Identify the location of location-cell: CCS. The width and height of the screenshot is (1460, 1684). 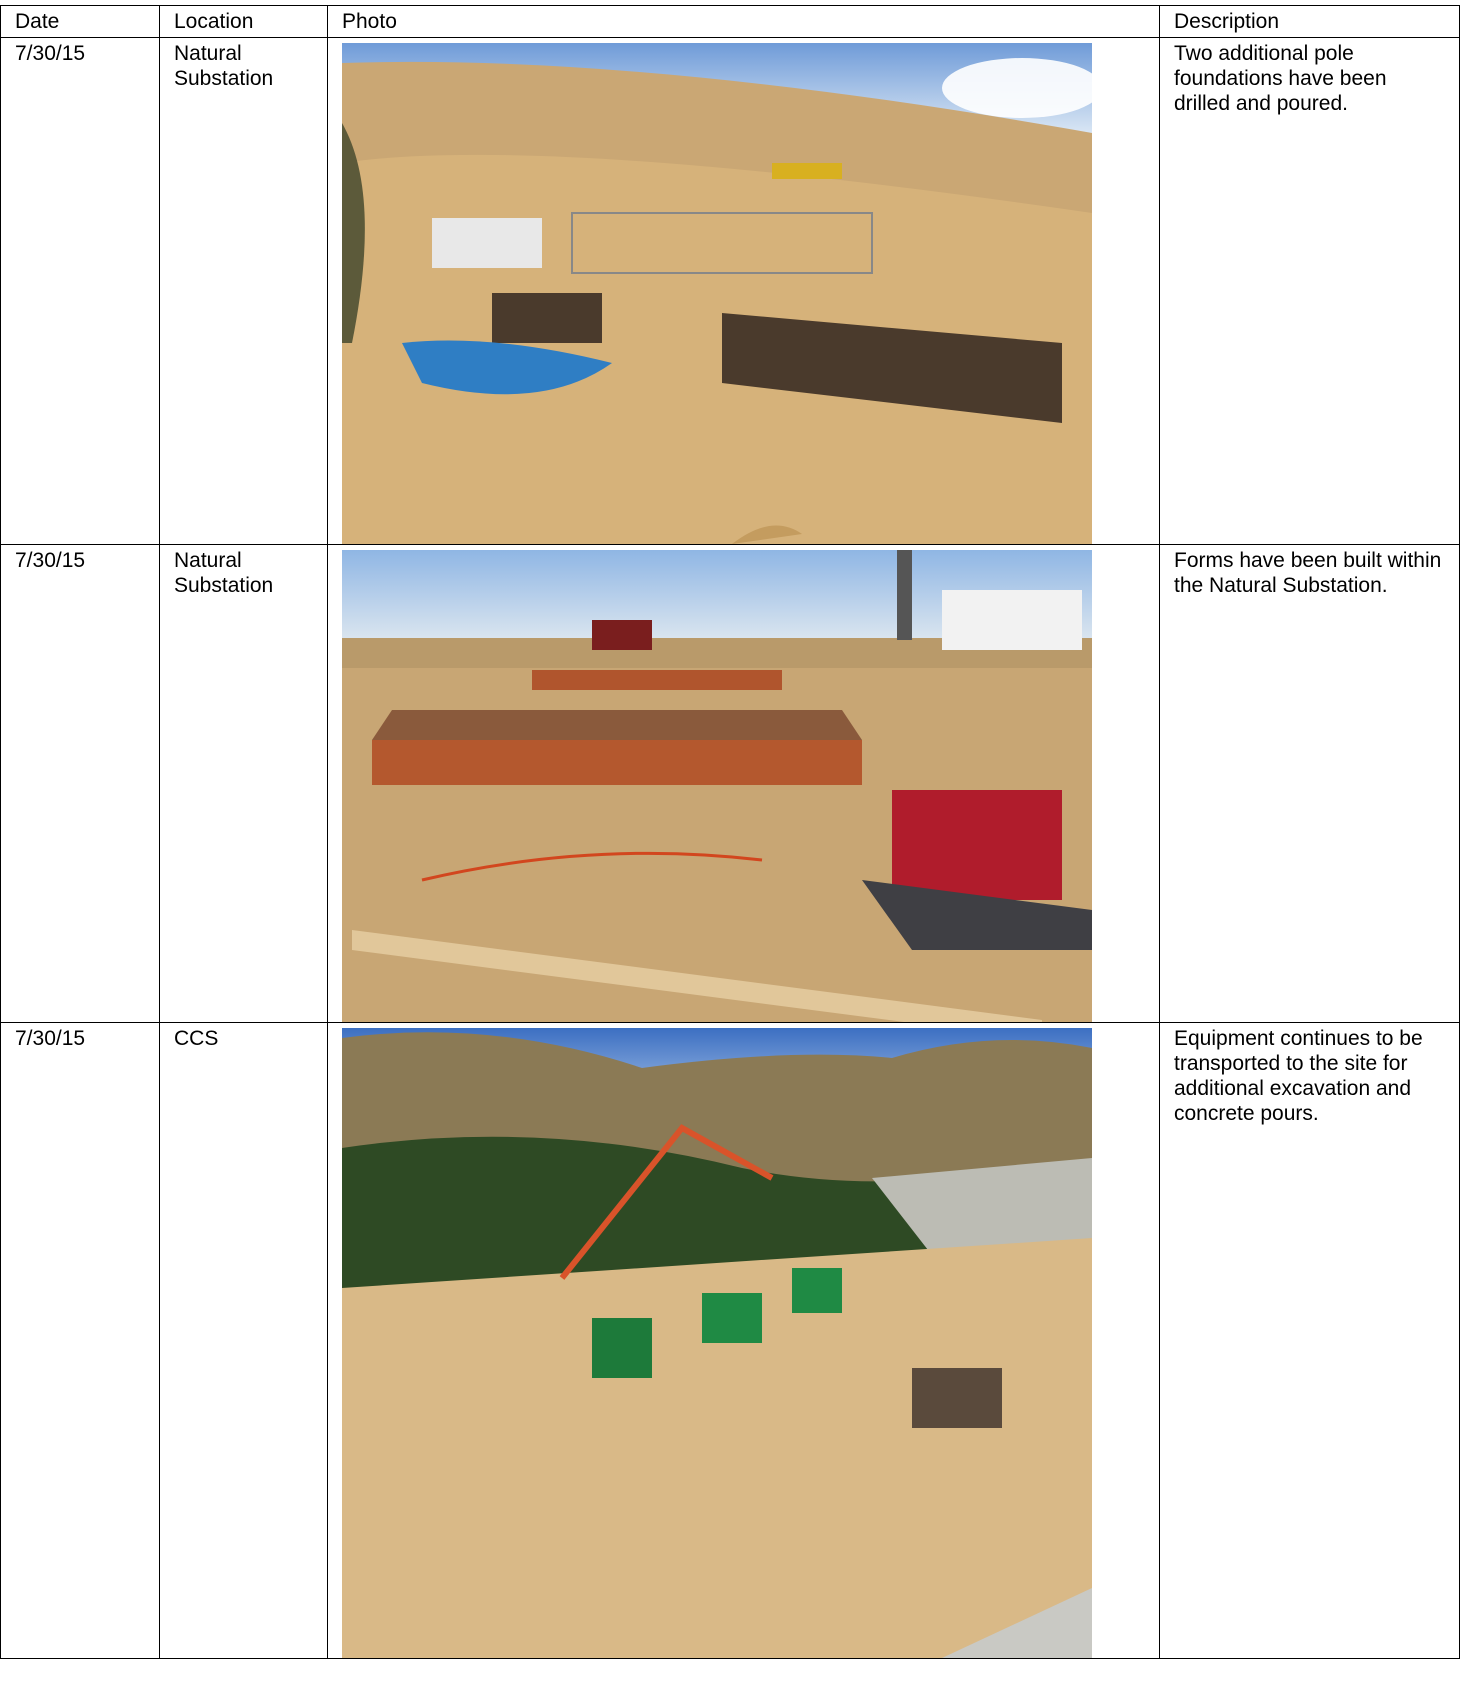
(243, 1340).